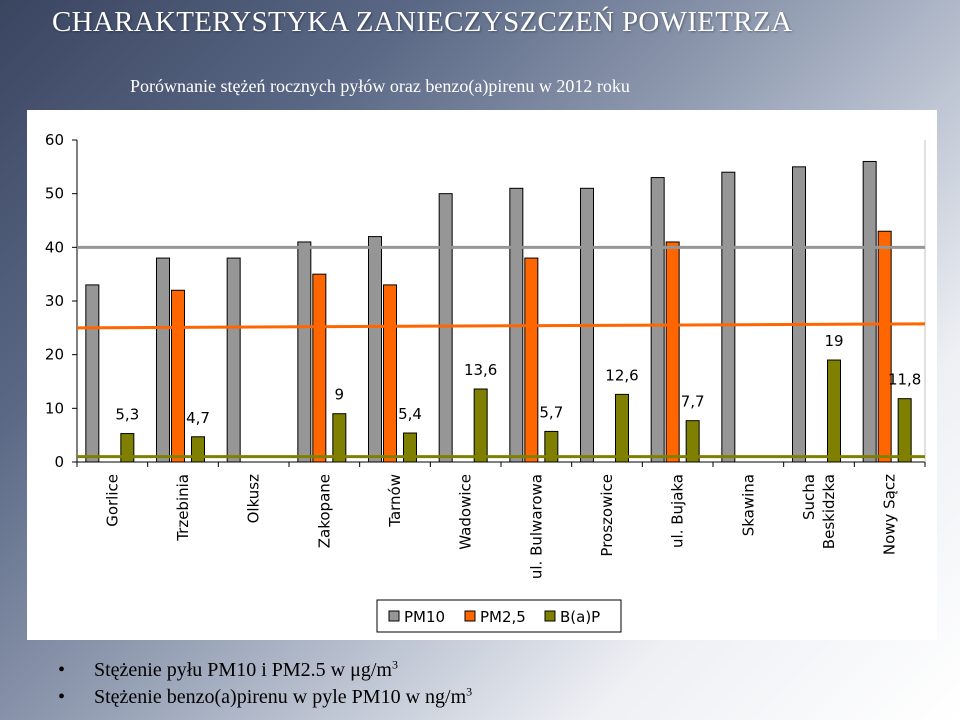 The width and height of the screenshot is (960, 720). I want to click on bap-data-label: 9, so click(340, 395).